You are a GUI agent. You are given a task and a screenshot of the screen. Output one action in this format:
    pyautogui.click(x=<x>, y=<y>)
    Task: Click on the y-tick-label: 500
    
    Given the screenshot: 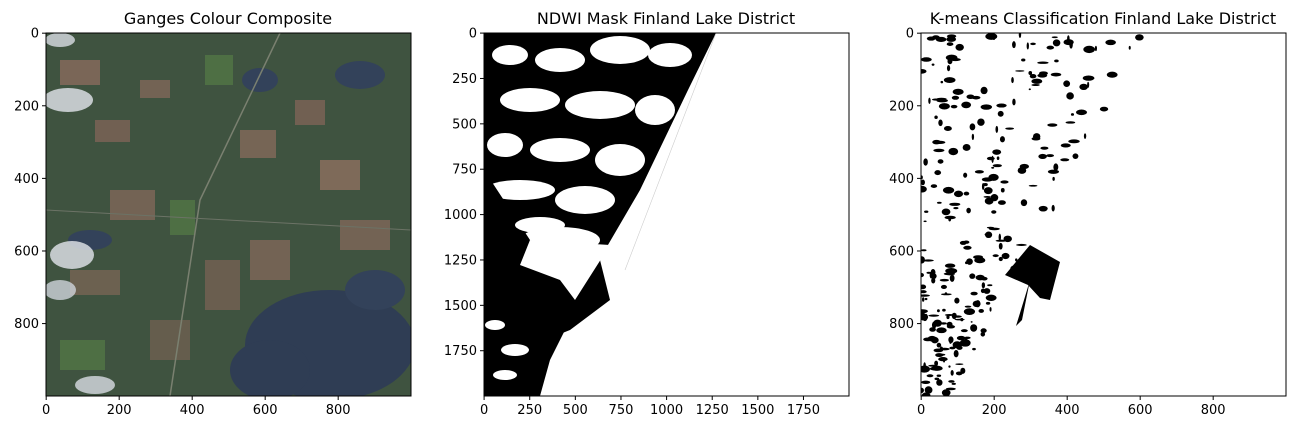 What is the action you would take?
    pyautogui.click(x=464, y=124)
    